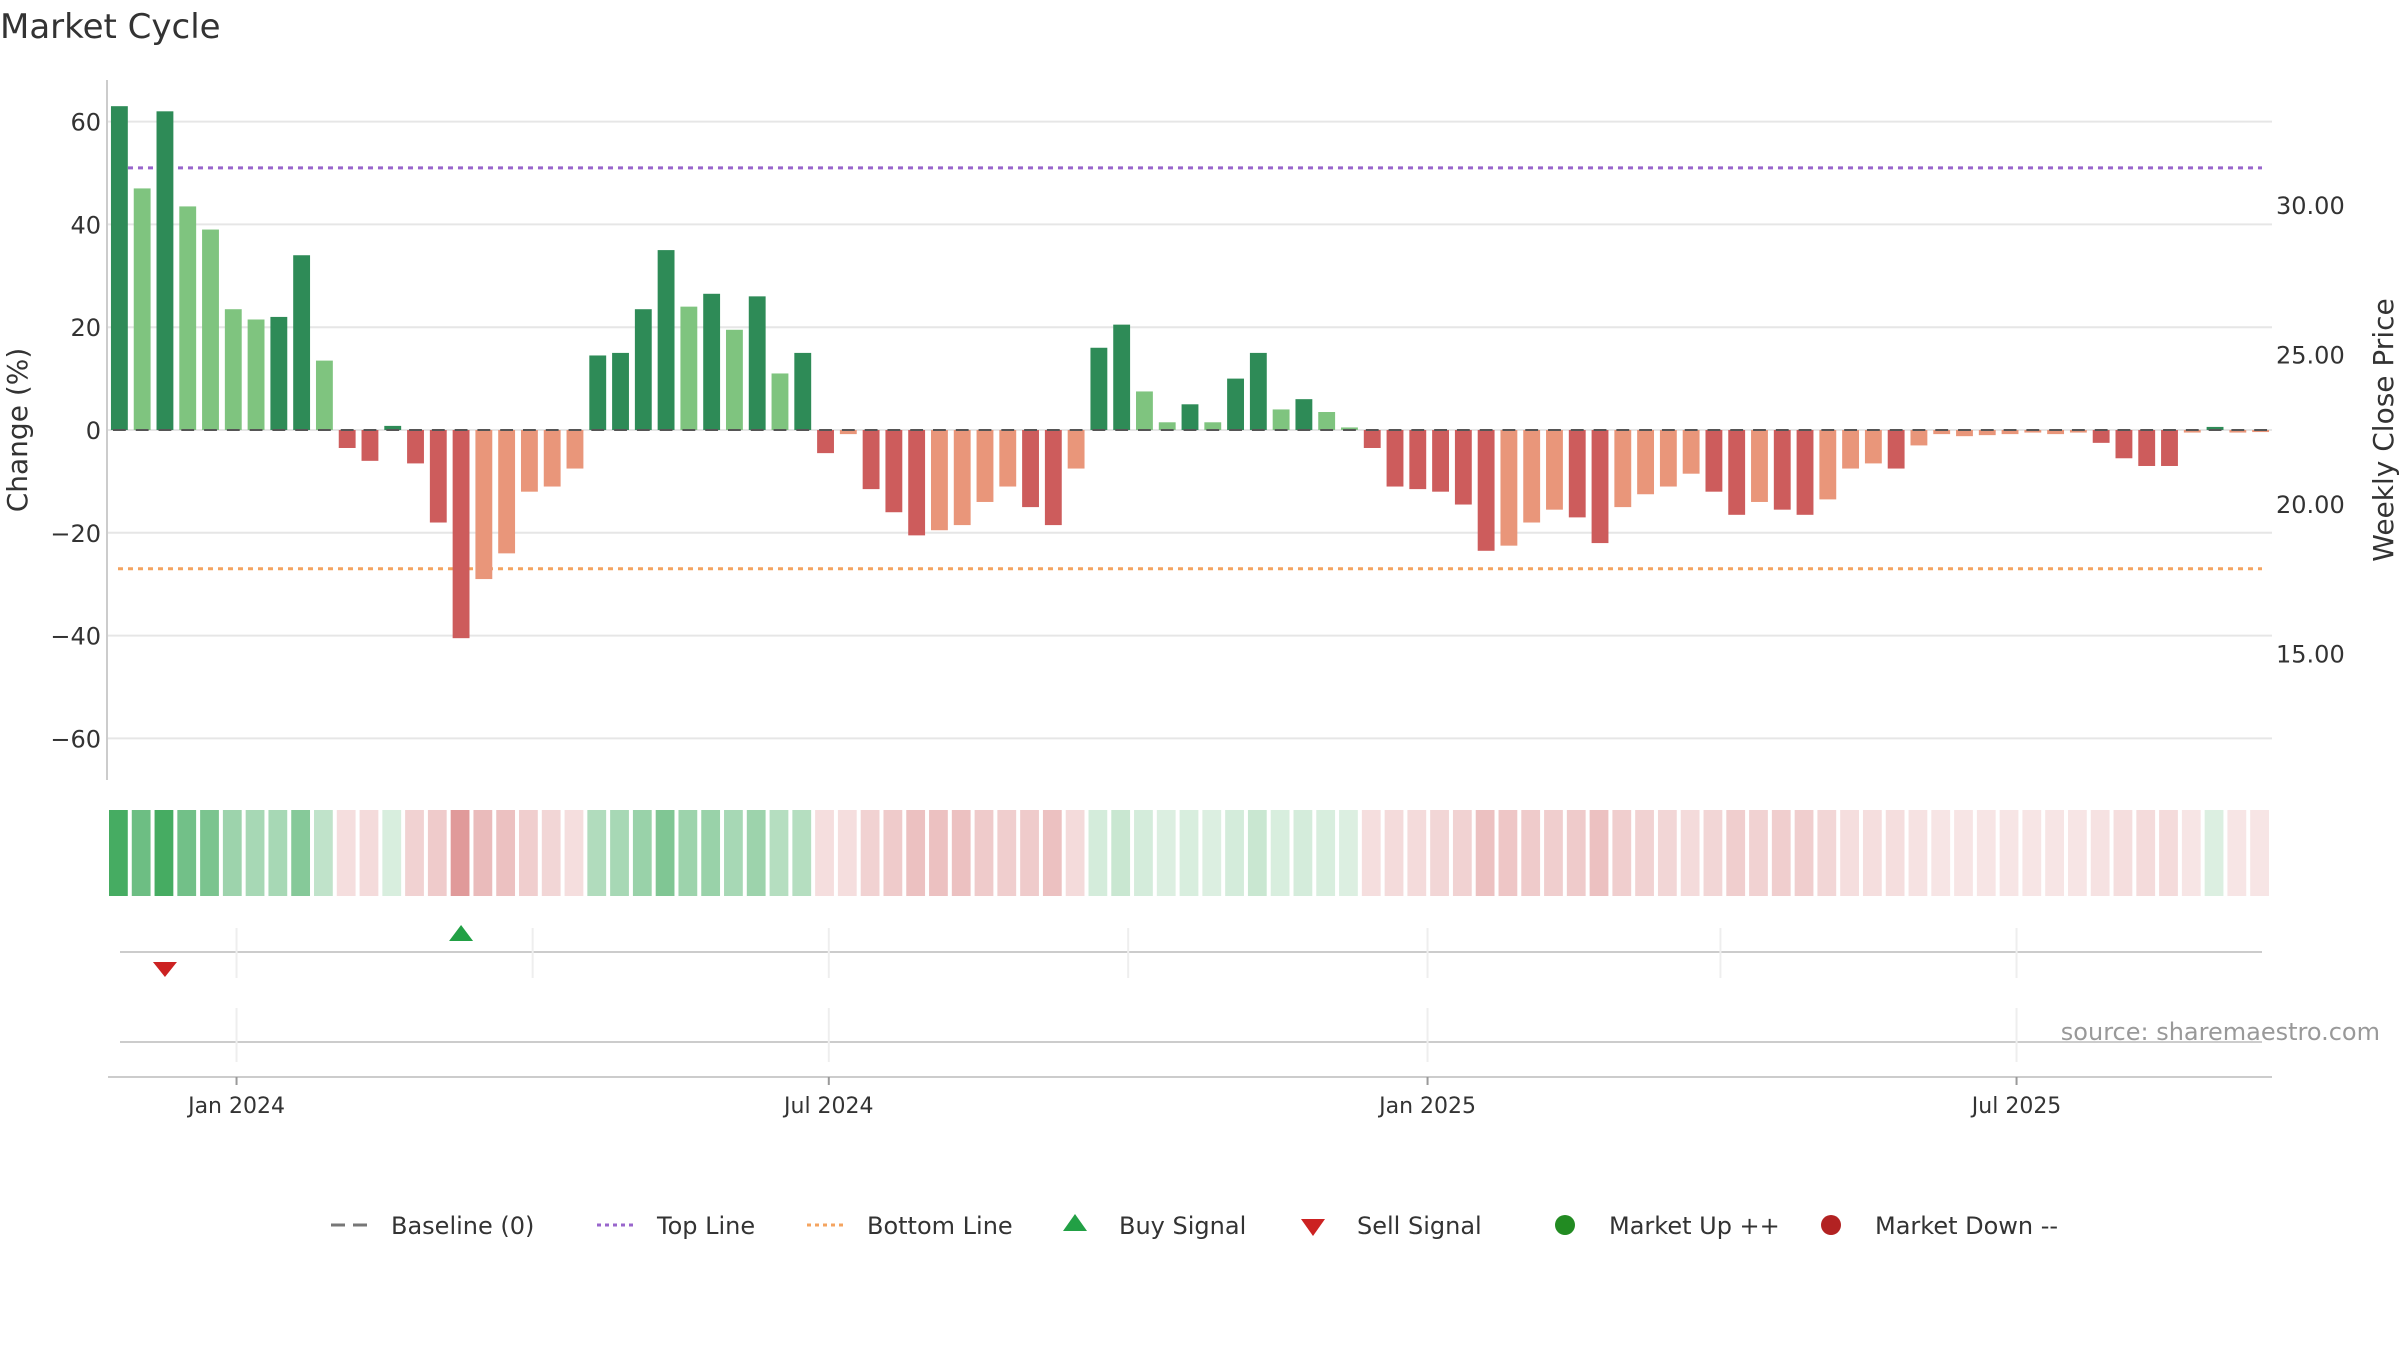 The image size is (2400, 1350). I want to click on market-heat-strip, so click(1189, 853).